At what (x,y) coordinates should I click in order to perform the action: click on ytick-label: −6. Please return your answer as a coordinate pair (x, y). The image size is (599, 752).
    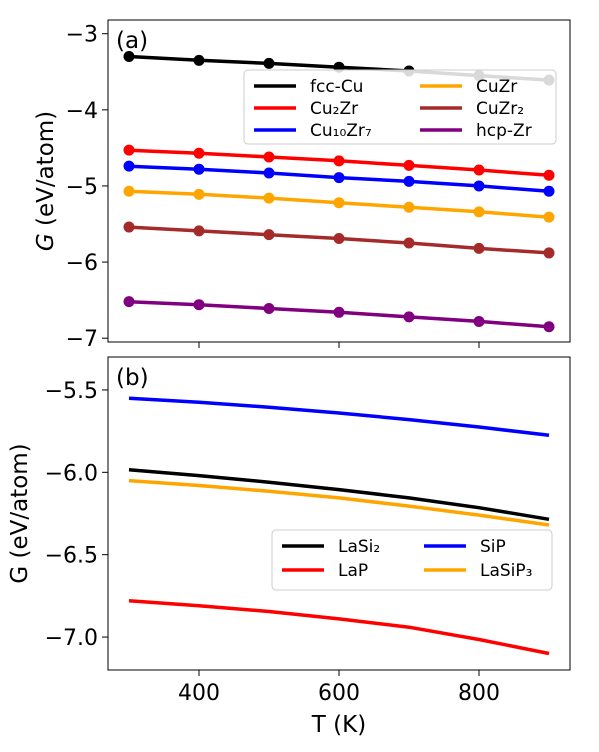
    Looking at the image, I should click on (82, 263).